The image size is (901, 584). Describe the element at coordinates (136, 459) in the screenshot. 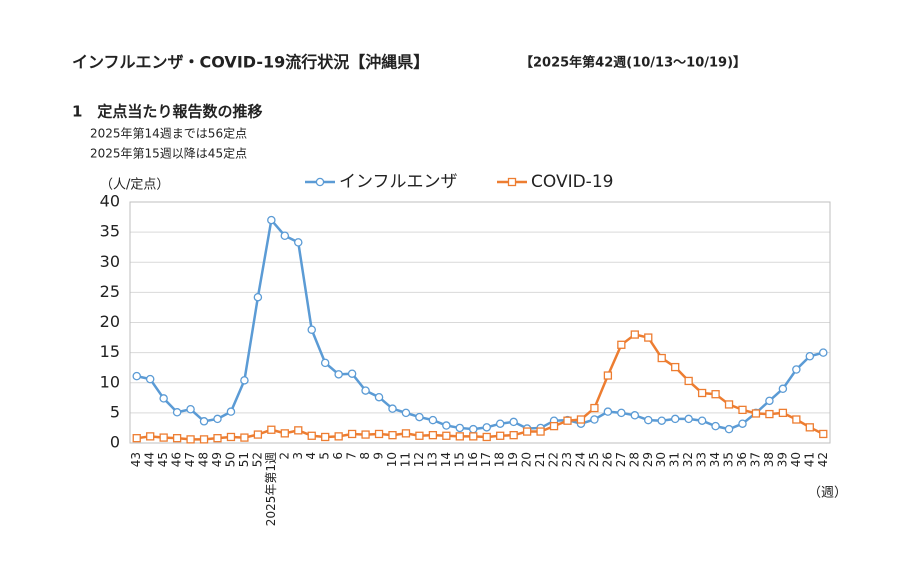

I see `x-tick-label: 43` at that location.